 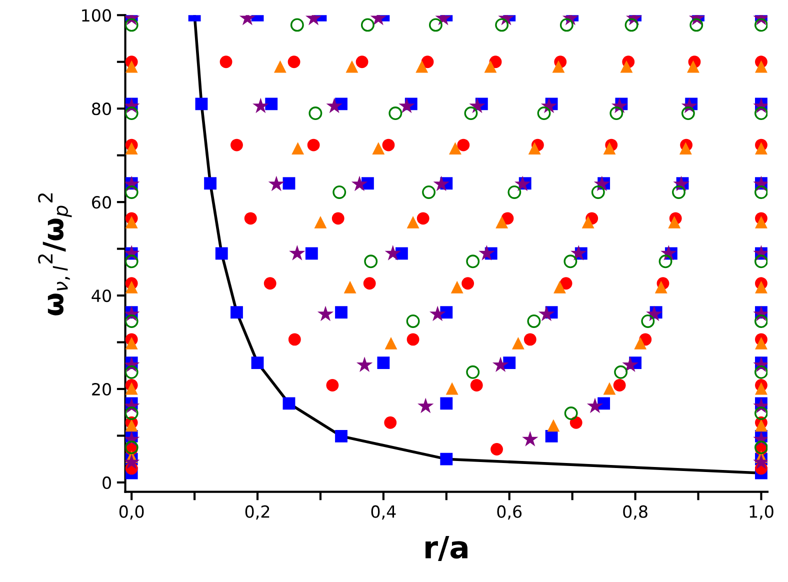 What do you see at coordinates (447, 549) in the screenshot?
I see `x-axis-title: r/a` at bounding box center [447, 549].